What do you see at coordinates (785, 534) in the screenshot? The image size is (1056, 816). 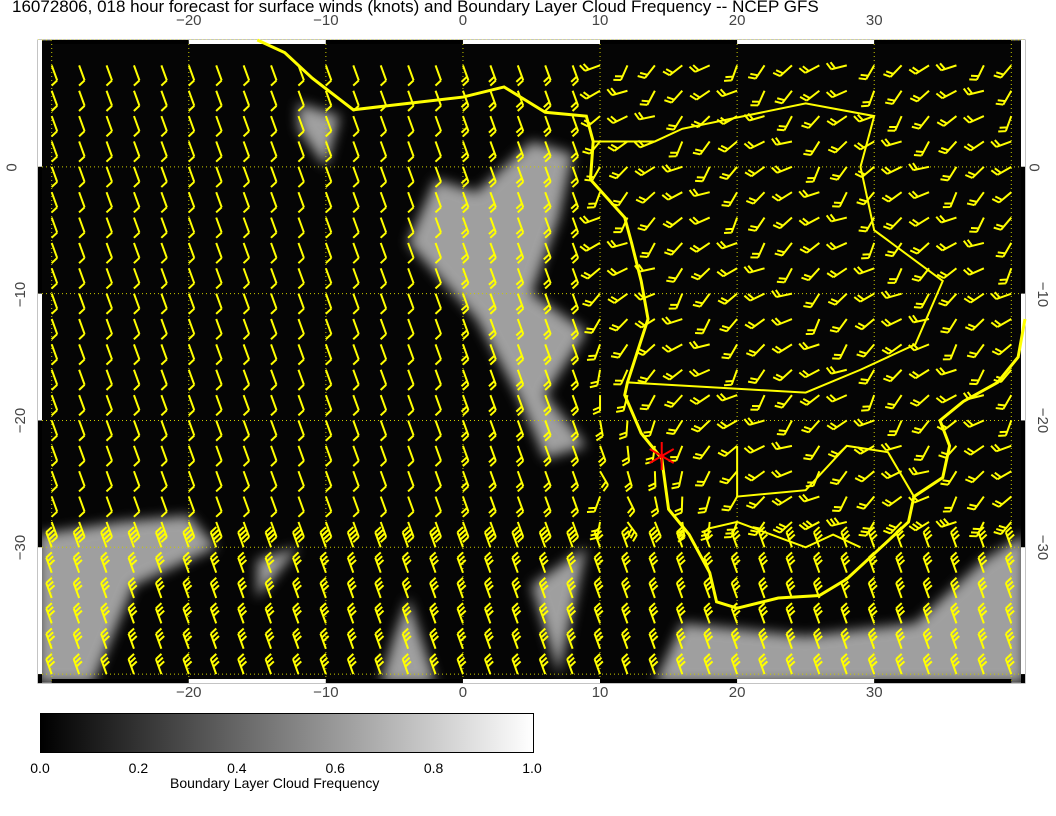 I see `country-border` at bounding box center [785, 534].